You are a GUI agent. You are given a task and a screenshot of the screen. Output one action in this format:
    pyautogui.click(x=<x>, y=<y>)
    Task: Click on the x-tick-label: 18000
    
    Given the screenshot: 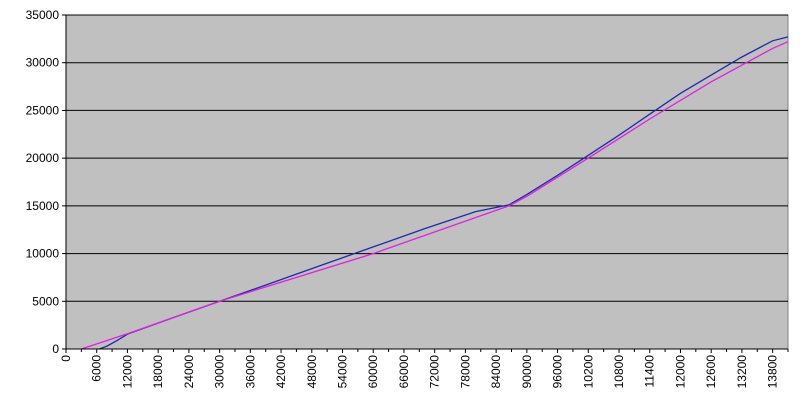 What is the action you would take?
    pyautogui.click(x=158, y=372)
    